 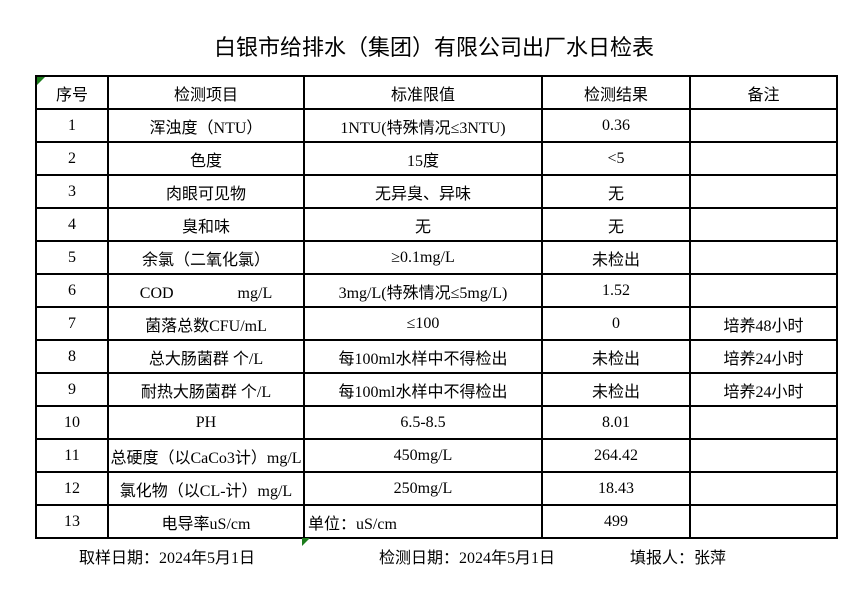 I want to click on cell-item: 臭和味, so click(x=206, y=224).